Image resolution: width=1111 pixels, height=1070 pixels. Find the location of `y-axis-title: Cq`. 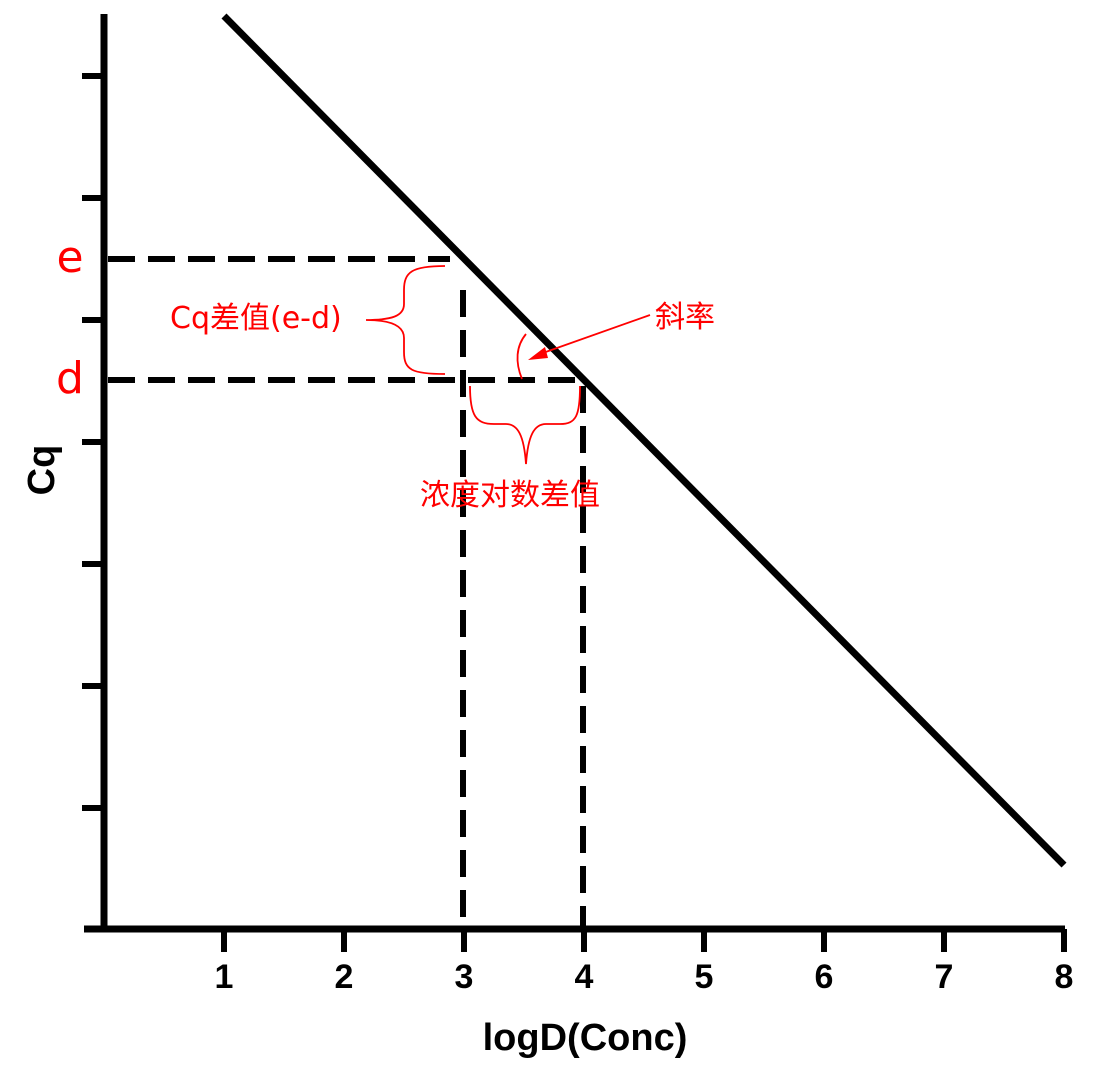

y-axis-title: Cq is located at coordinates (42, 470).